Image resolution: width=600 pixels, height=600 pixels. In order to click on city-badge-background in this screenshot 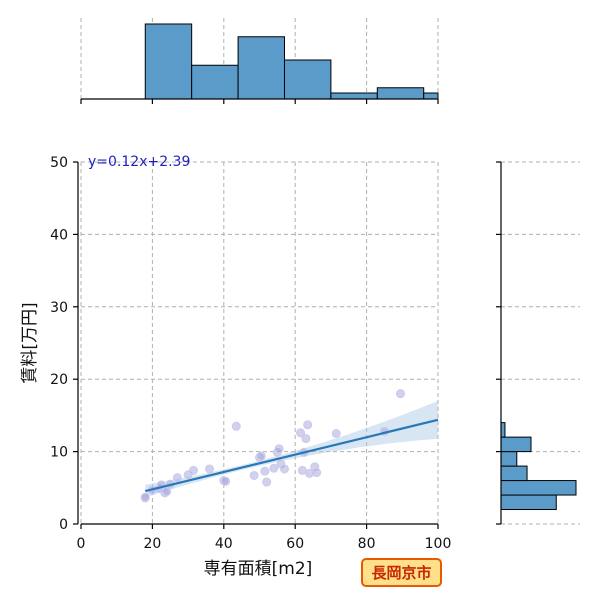, I will do `click(401, 572)`.